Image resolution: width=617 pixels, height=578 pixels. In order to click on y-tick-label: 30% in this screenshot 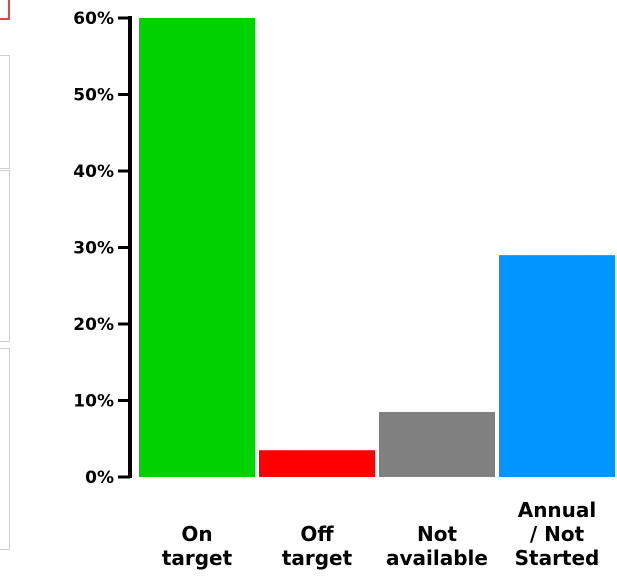, I will do `click(93, 249)`.